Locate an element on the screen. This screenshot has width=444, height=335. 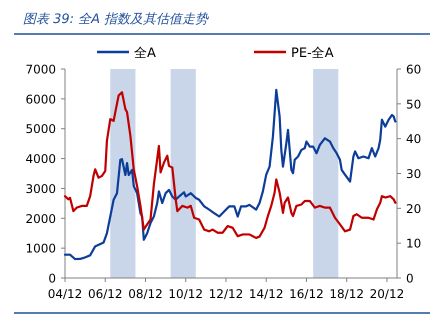
x-tick-label: 08/12 is located at coordinates (145, 294).